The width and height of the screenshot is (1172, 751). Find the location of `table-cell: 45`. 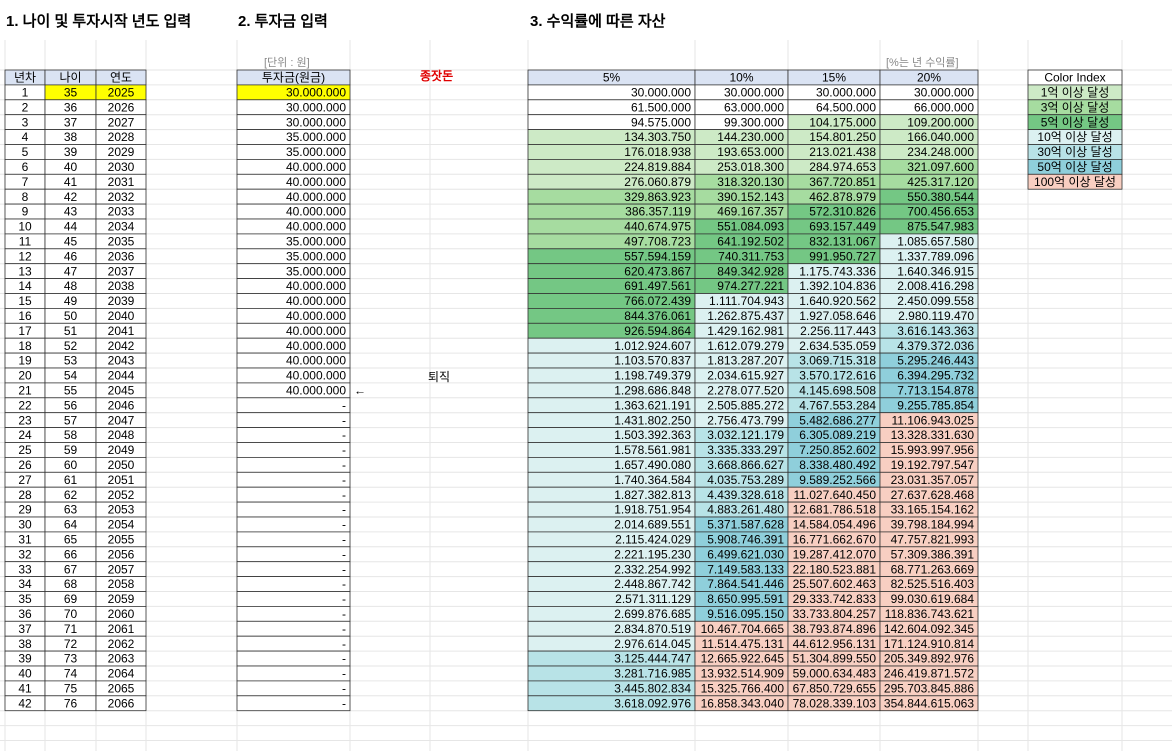

table-cell: 45 is located at coordinates (71, 242).